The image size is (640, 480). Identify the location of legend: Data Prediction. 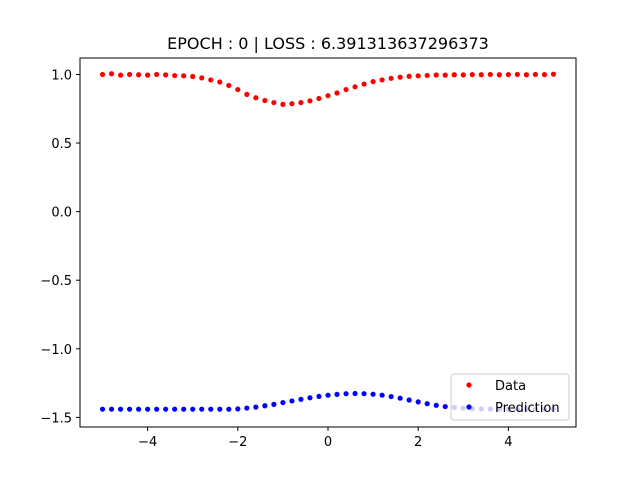
(510, 397).